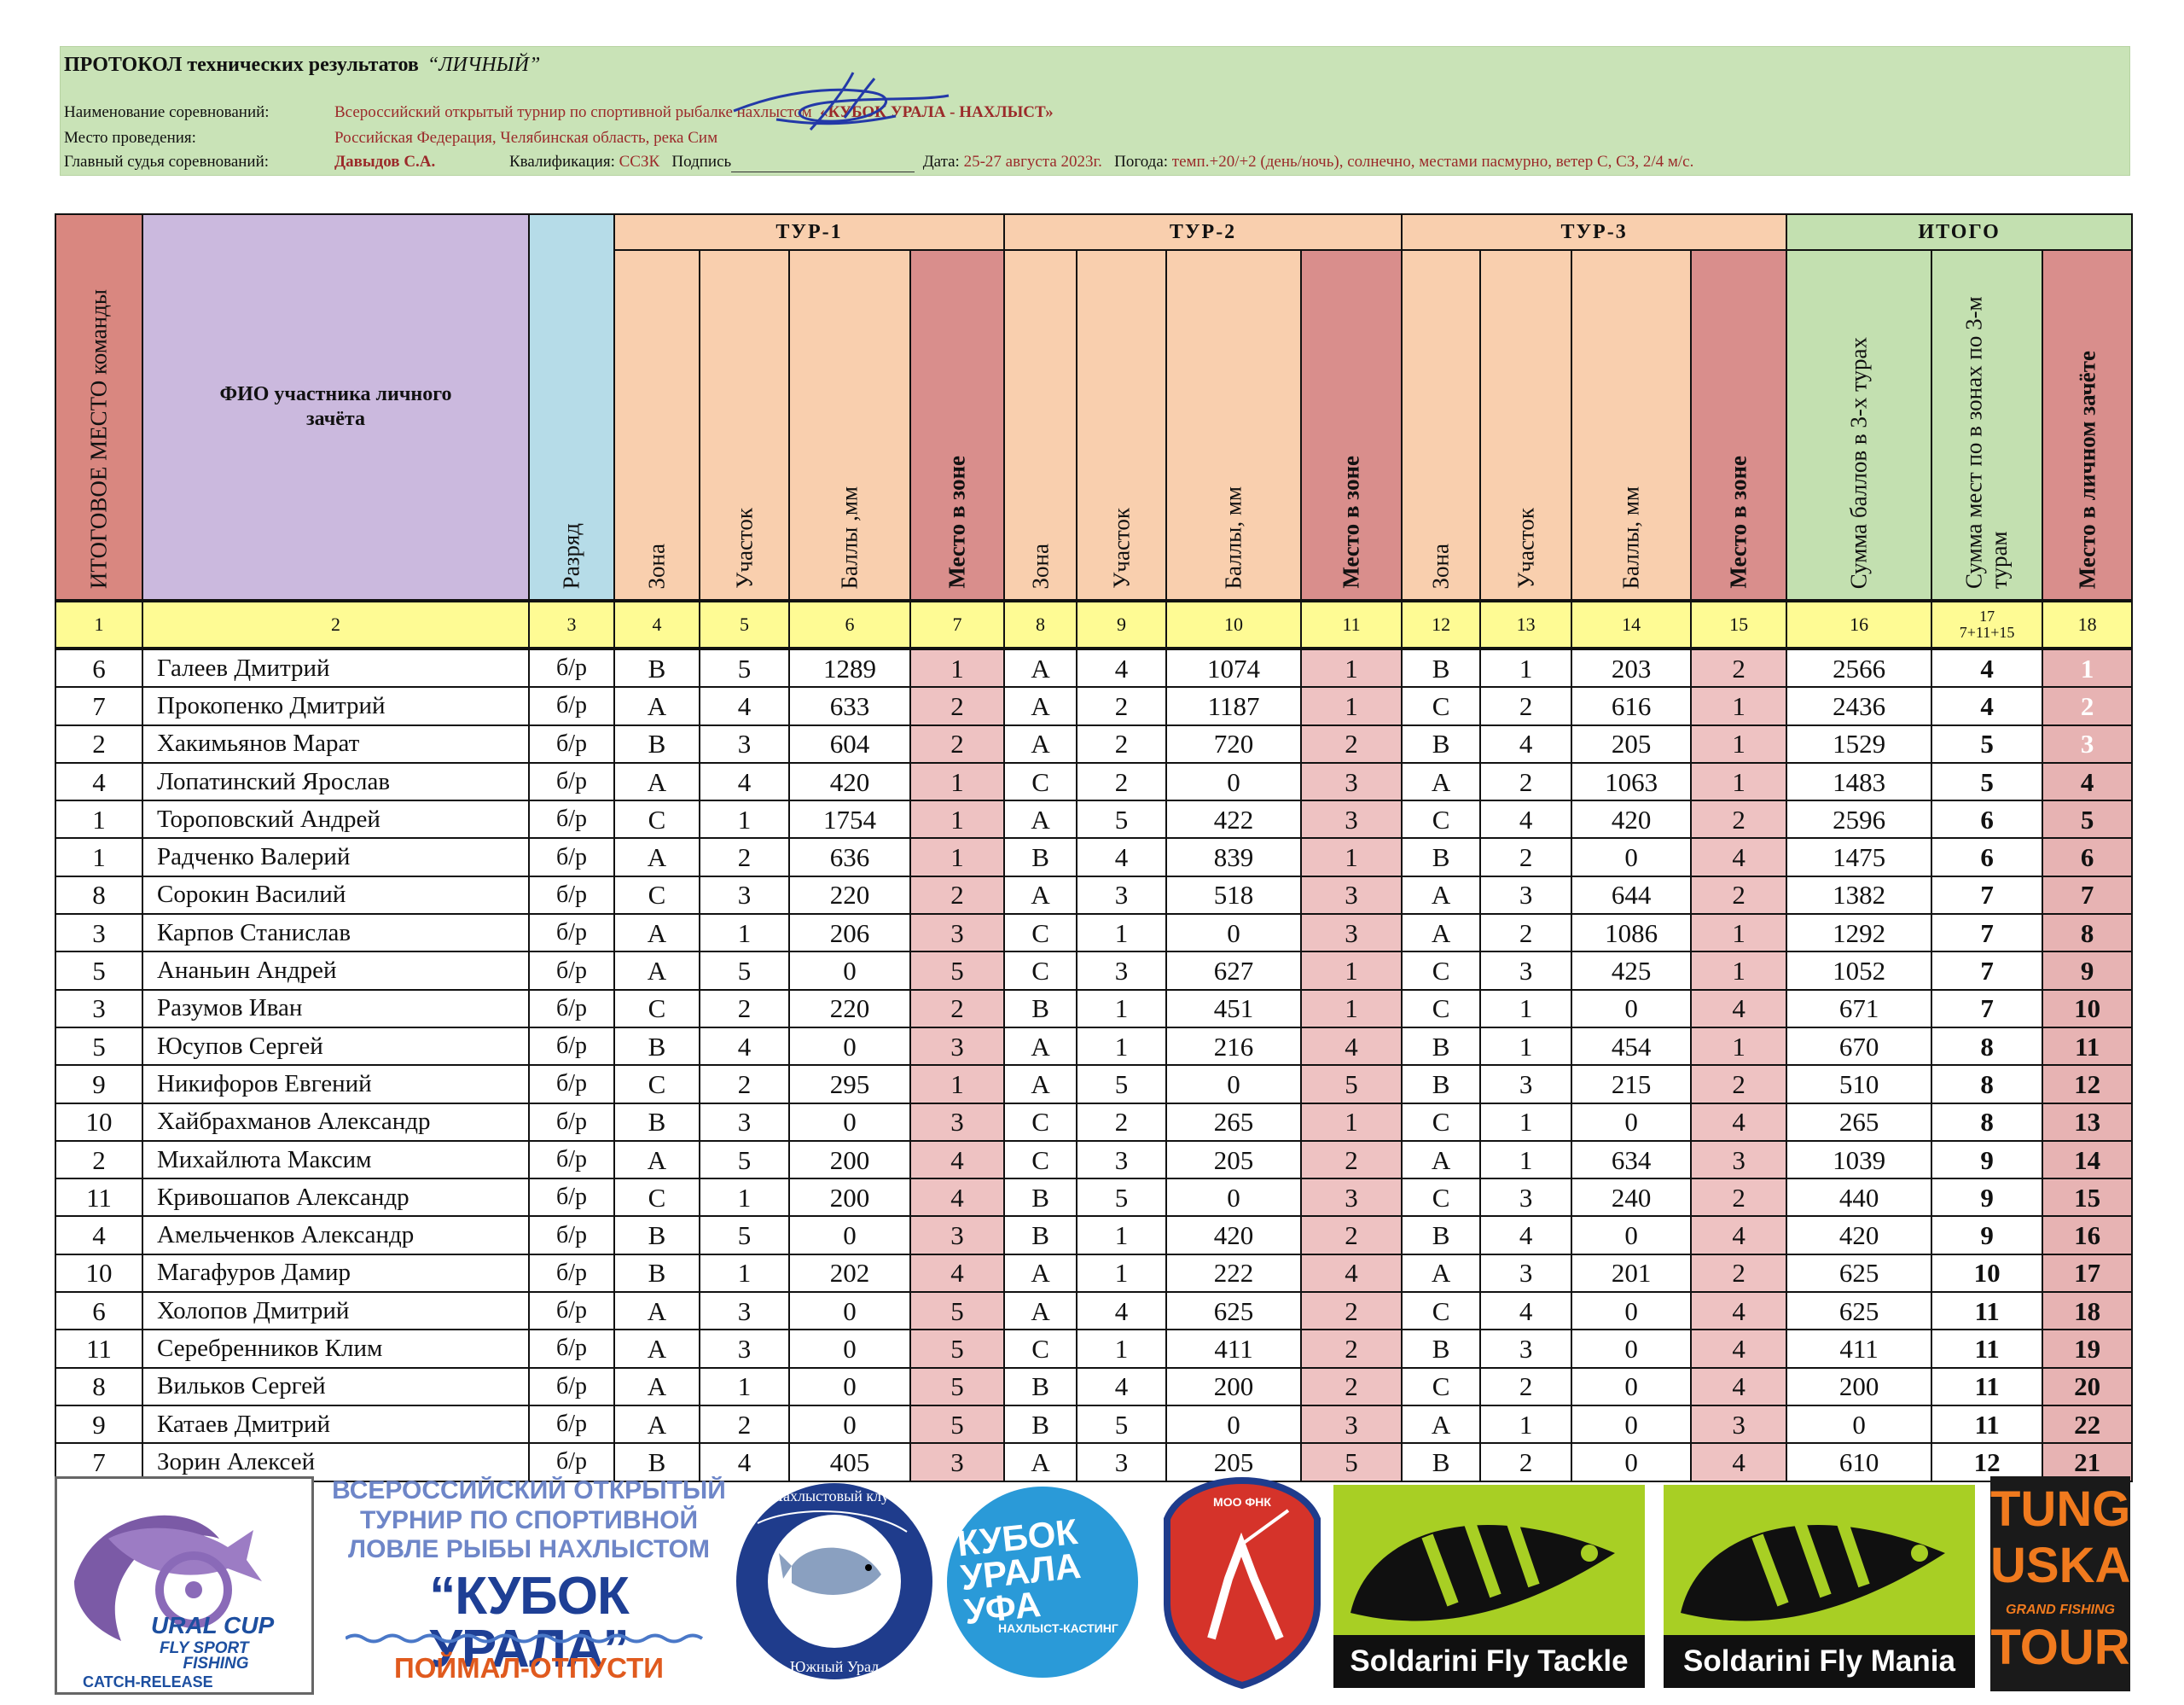  I want to click on sum-places: 8, so click(1988, 1122).